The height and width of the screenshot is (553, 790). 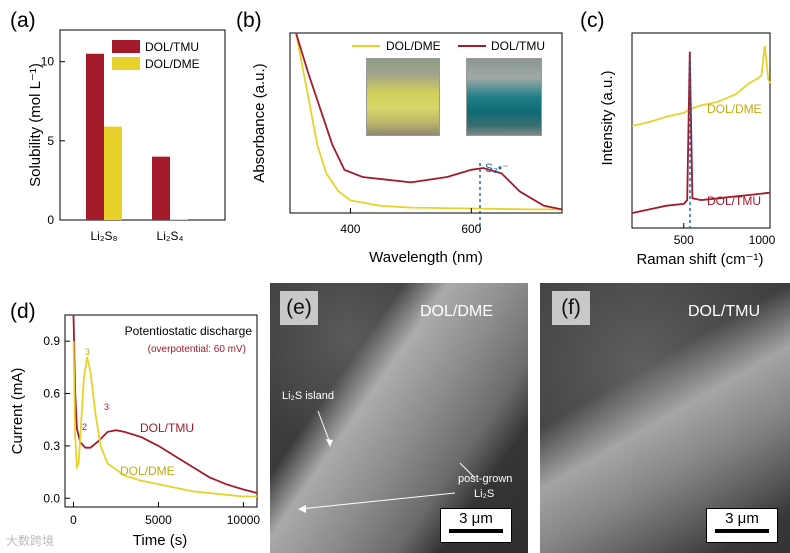 What do you see at coordinates (476, 518) in the screenshot?
I see `scale-bar-e-label: 3 μm` at bounding box center [476, 518].